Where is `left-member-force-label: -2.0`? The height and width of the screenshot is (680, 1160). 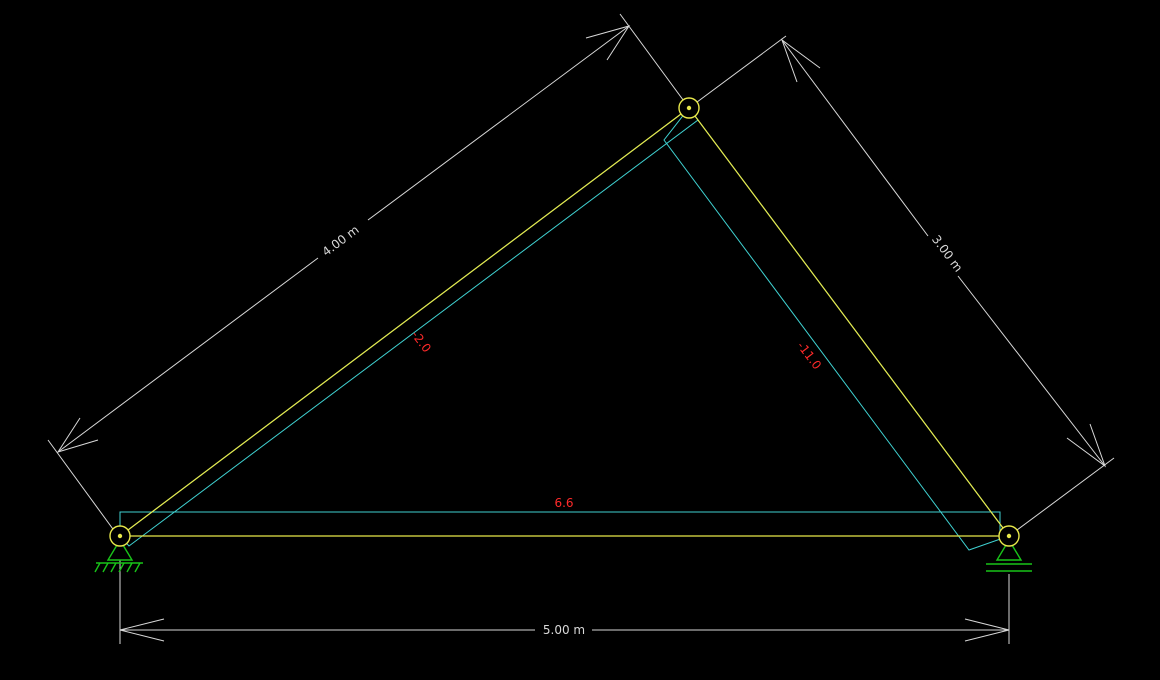 left-member-force-label: -2.0 is located at coordinates (421, 341).